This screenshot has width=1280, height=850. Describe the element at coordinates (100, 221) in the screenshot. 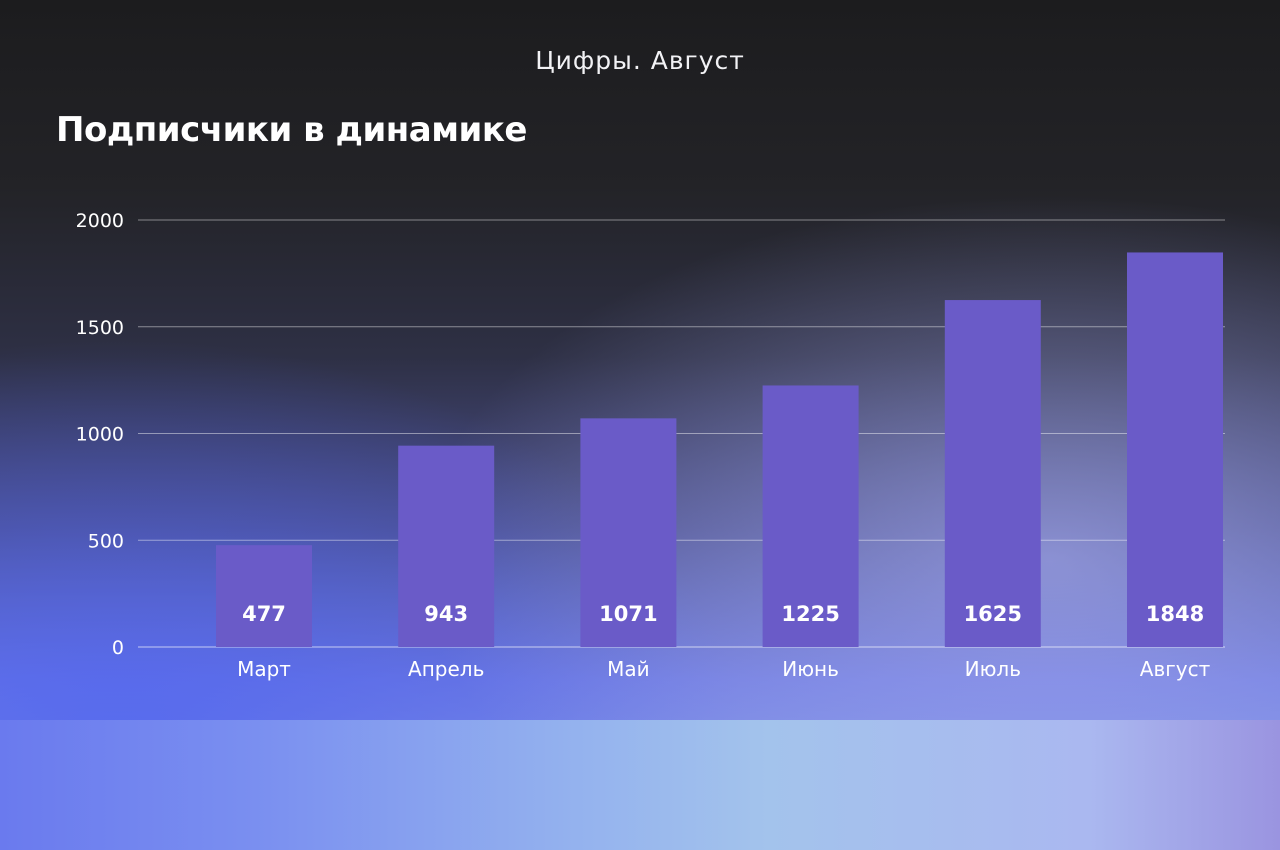

I see `y-tick-label: 2000` at that location.